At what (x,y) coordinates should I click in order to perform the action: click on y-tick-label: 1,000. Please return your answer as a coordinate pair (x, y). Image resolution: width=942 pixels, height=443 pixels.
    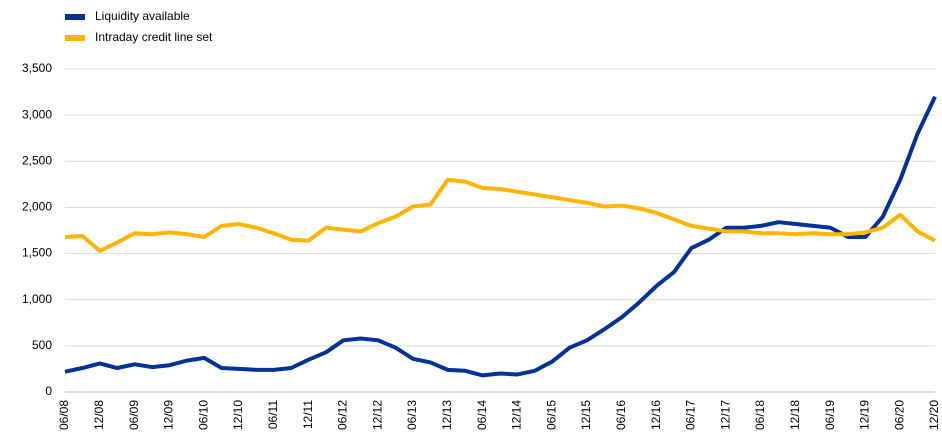
    Looking at the image, I should click on (37, 299).